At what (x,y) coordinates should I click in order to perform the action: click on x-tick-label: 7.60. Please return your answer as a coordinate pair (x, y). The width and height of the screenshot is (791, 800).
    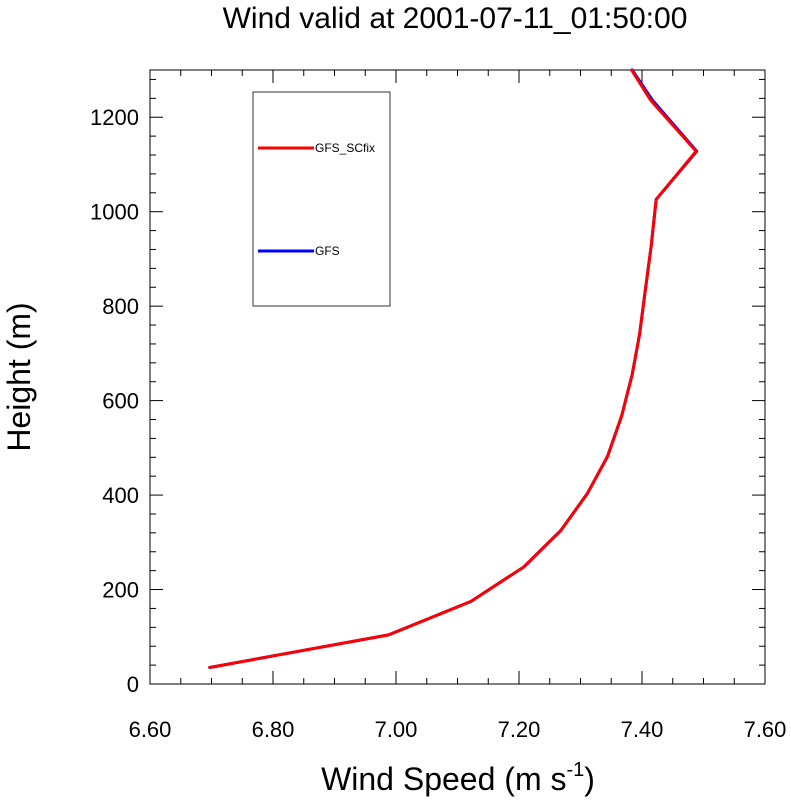
    Looking at the image, I should click on (765, 729).